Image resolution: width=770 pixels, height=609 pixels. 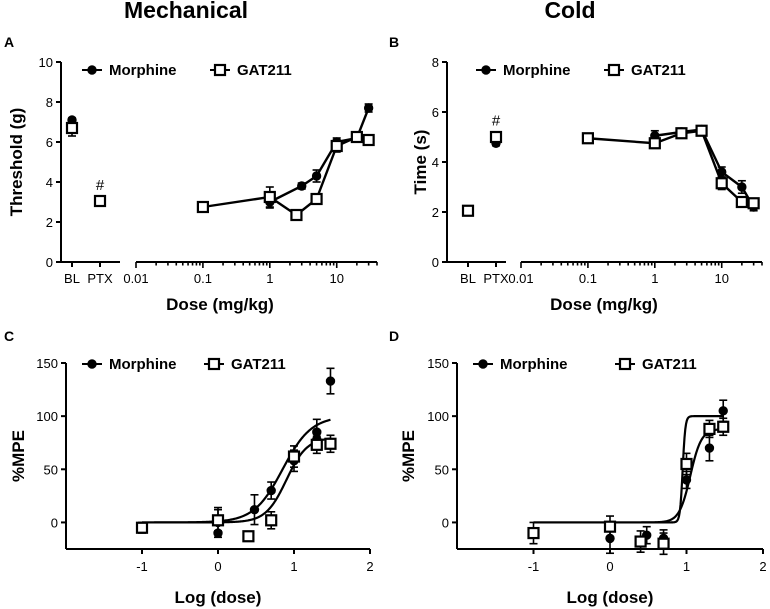 I want to click on y-tick-label-5: 10, so click(x=46, y=62).